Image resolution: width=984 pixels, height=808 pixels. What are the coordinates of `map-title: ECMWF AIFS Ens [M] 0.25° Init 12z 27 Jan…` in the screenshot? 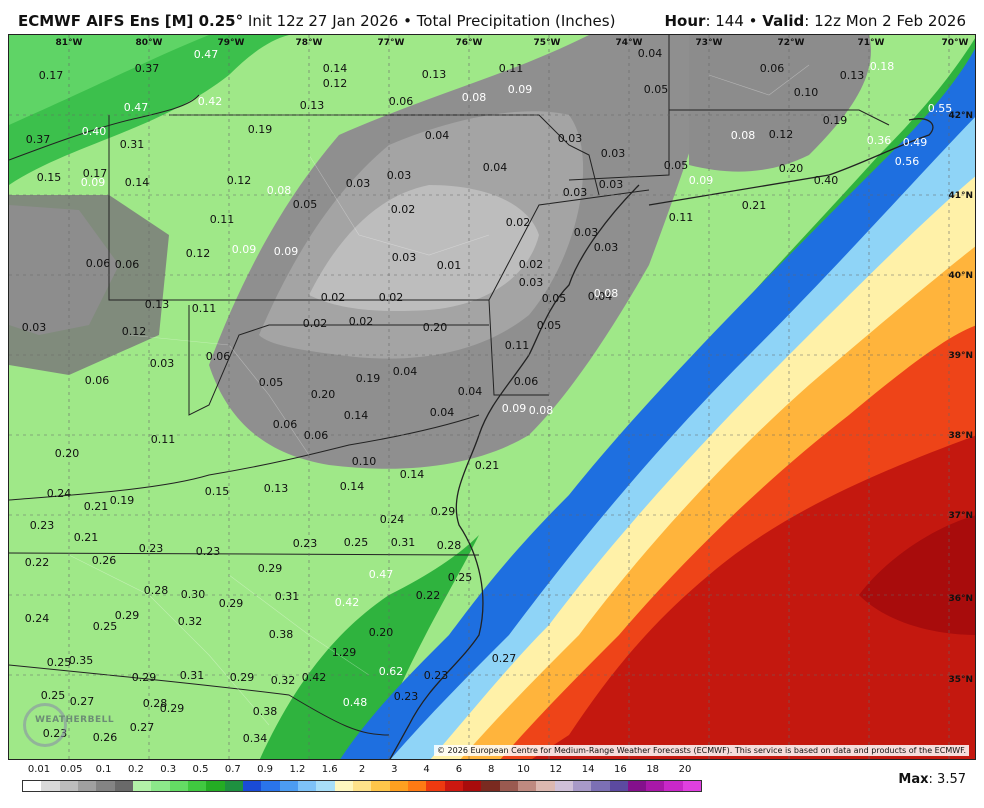 It's located at (317, 21).